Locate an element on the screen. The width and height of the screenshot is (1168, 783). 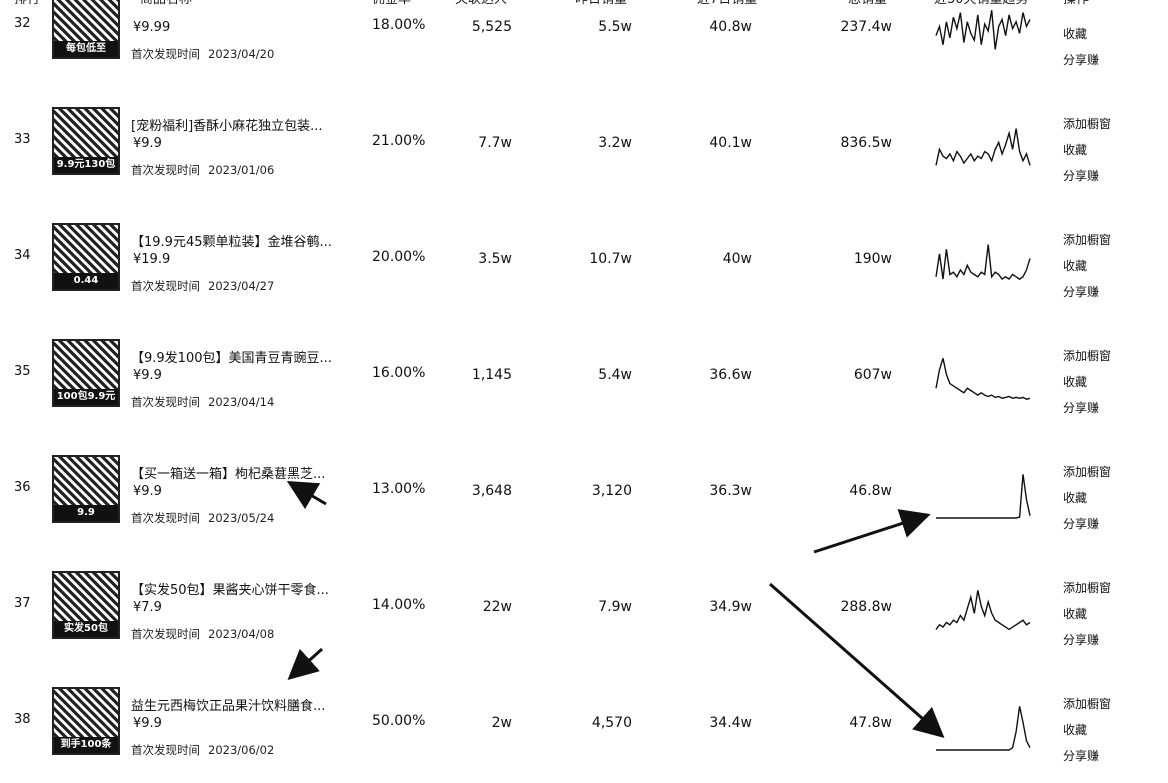
thumbnail-badge: 100包9.9元 is located at coordinates (86, 397).